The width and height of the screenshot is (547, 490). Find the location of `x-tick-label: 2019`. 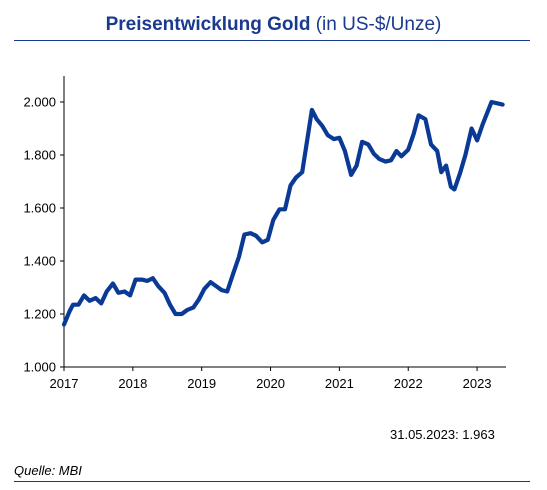

x-tick-label: 2019 is located at coordinates (201, 383).